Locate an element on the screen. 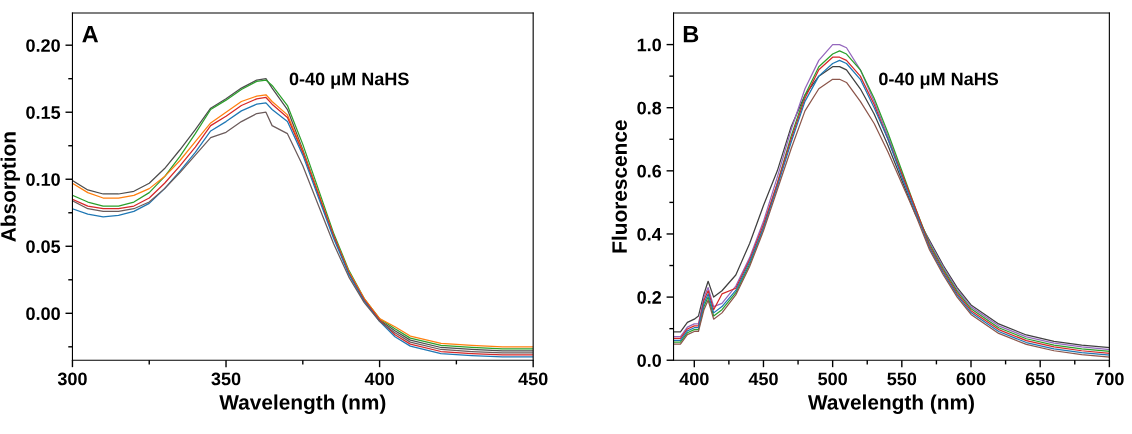  y-tick-label: 0.2 is located at coordinates (649, 297).